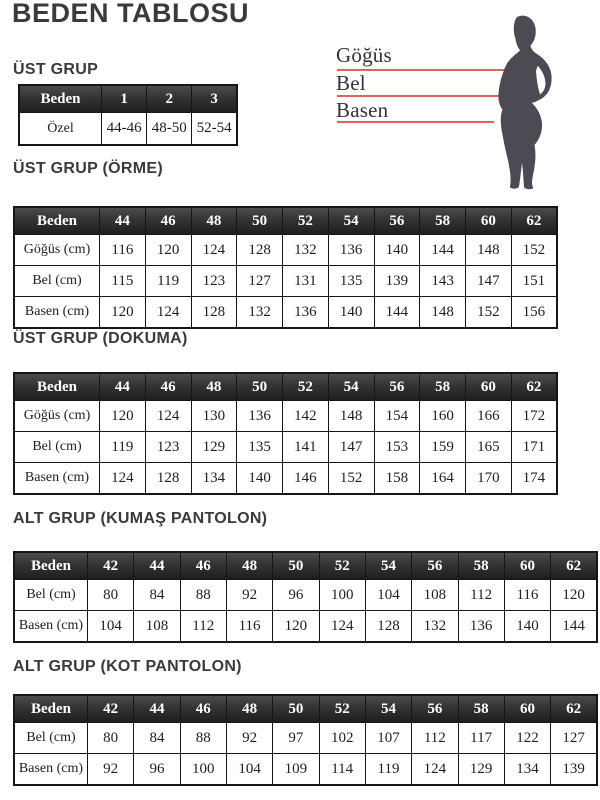  Describe the element at coordinates (342, 738) in the screenshot. I see `table-cell: 102` at that location.